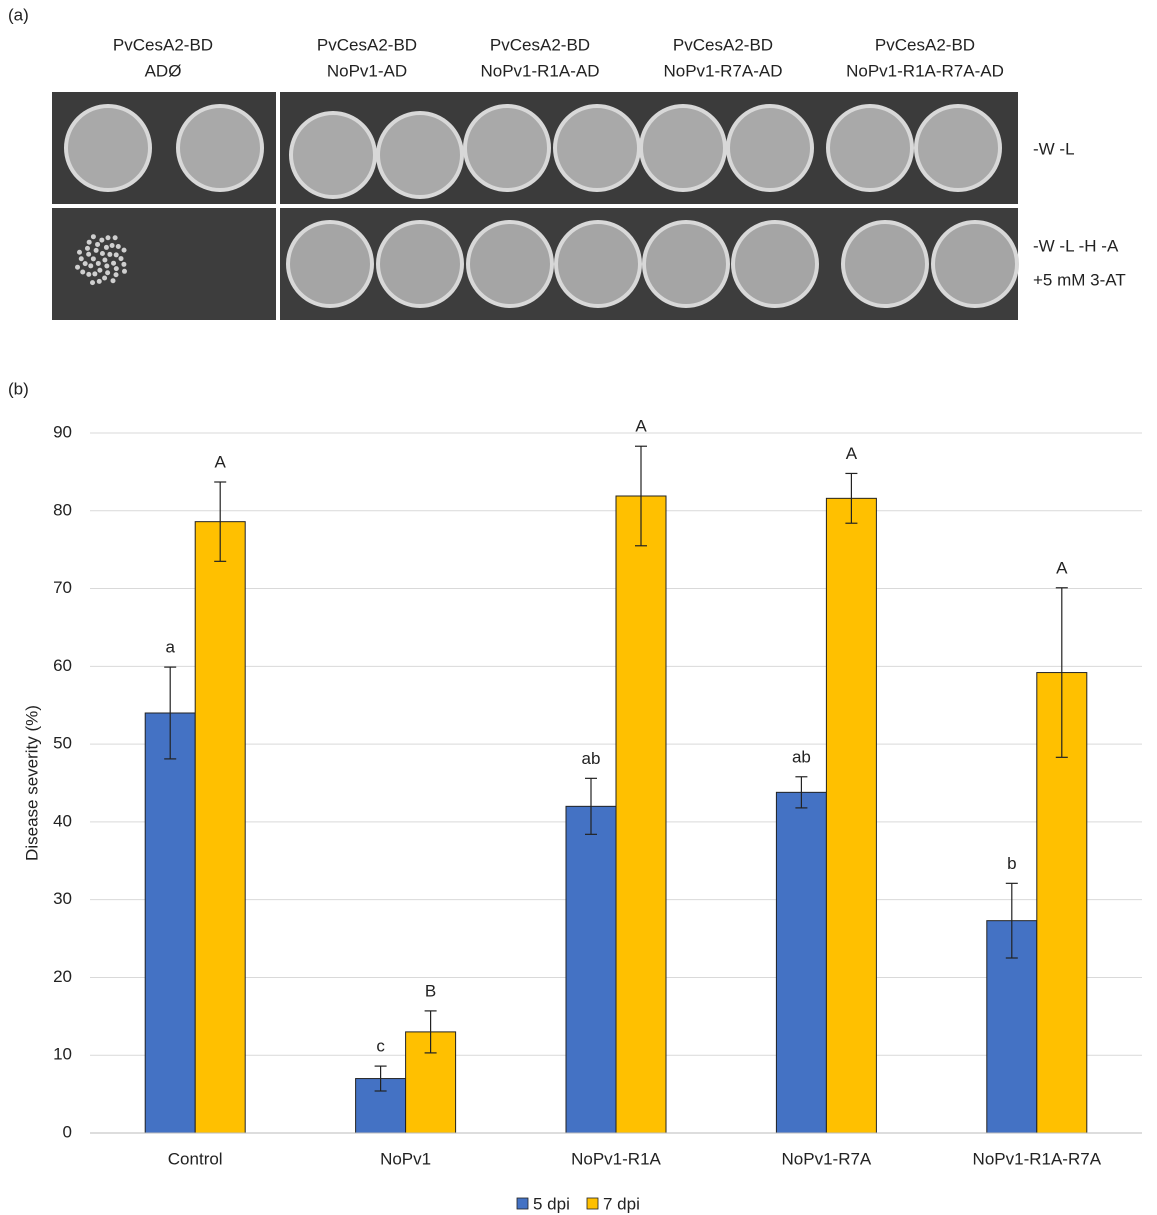 This screenshot has width=1157, height=1215. What do you see at coordinates (31, 783) in the screenshot?
I see `y-axis-label: Disease severity (%)` at bounding box center [31, 783].